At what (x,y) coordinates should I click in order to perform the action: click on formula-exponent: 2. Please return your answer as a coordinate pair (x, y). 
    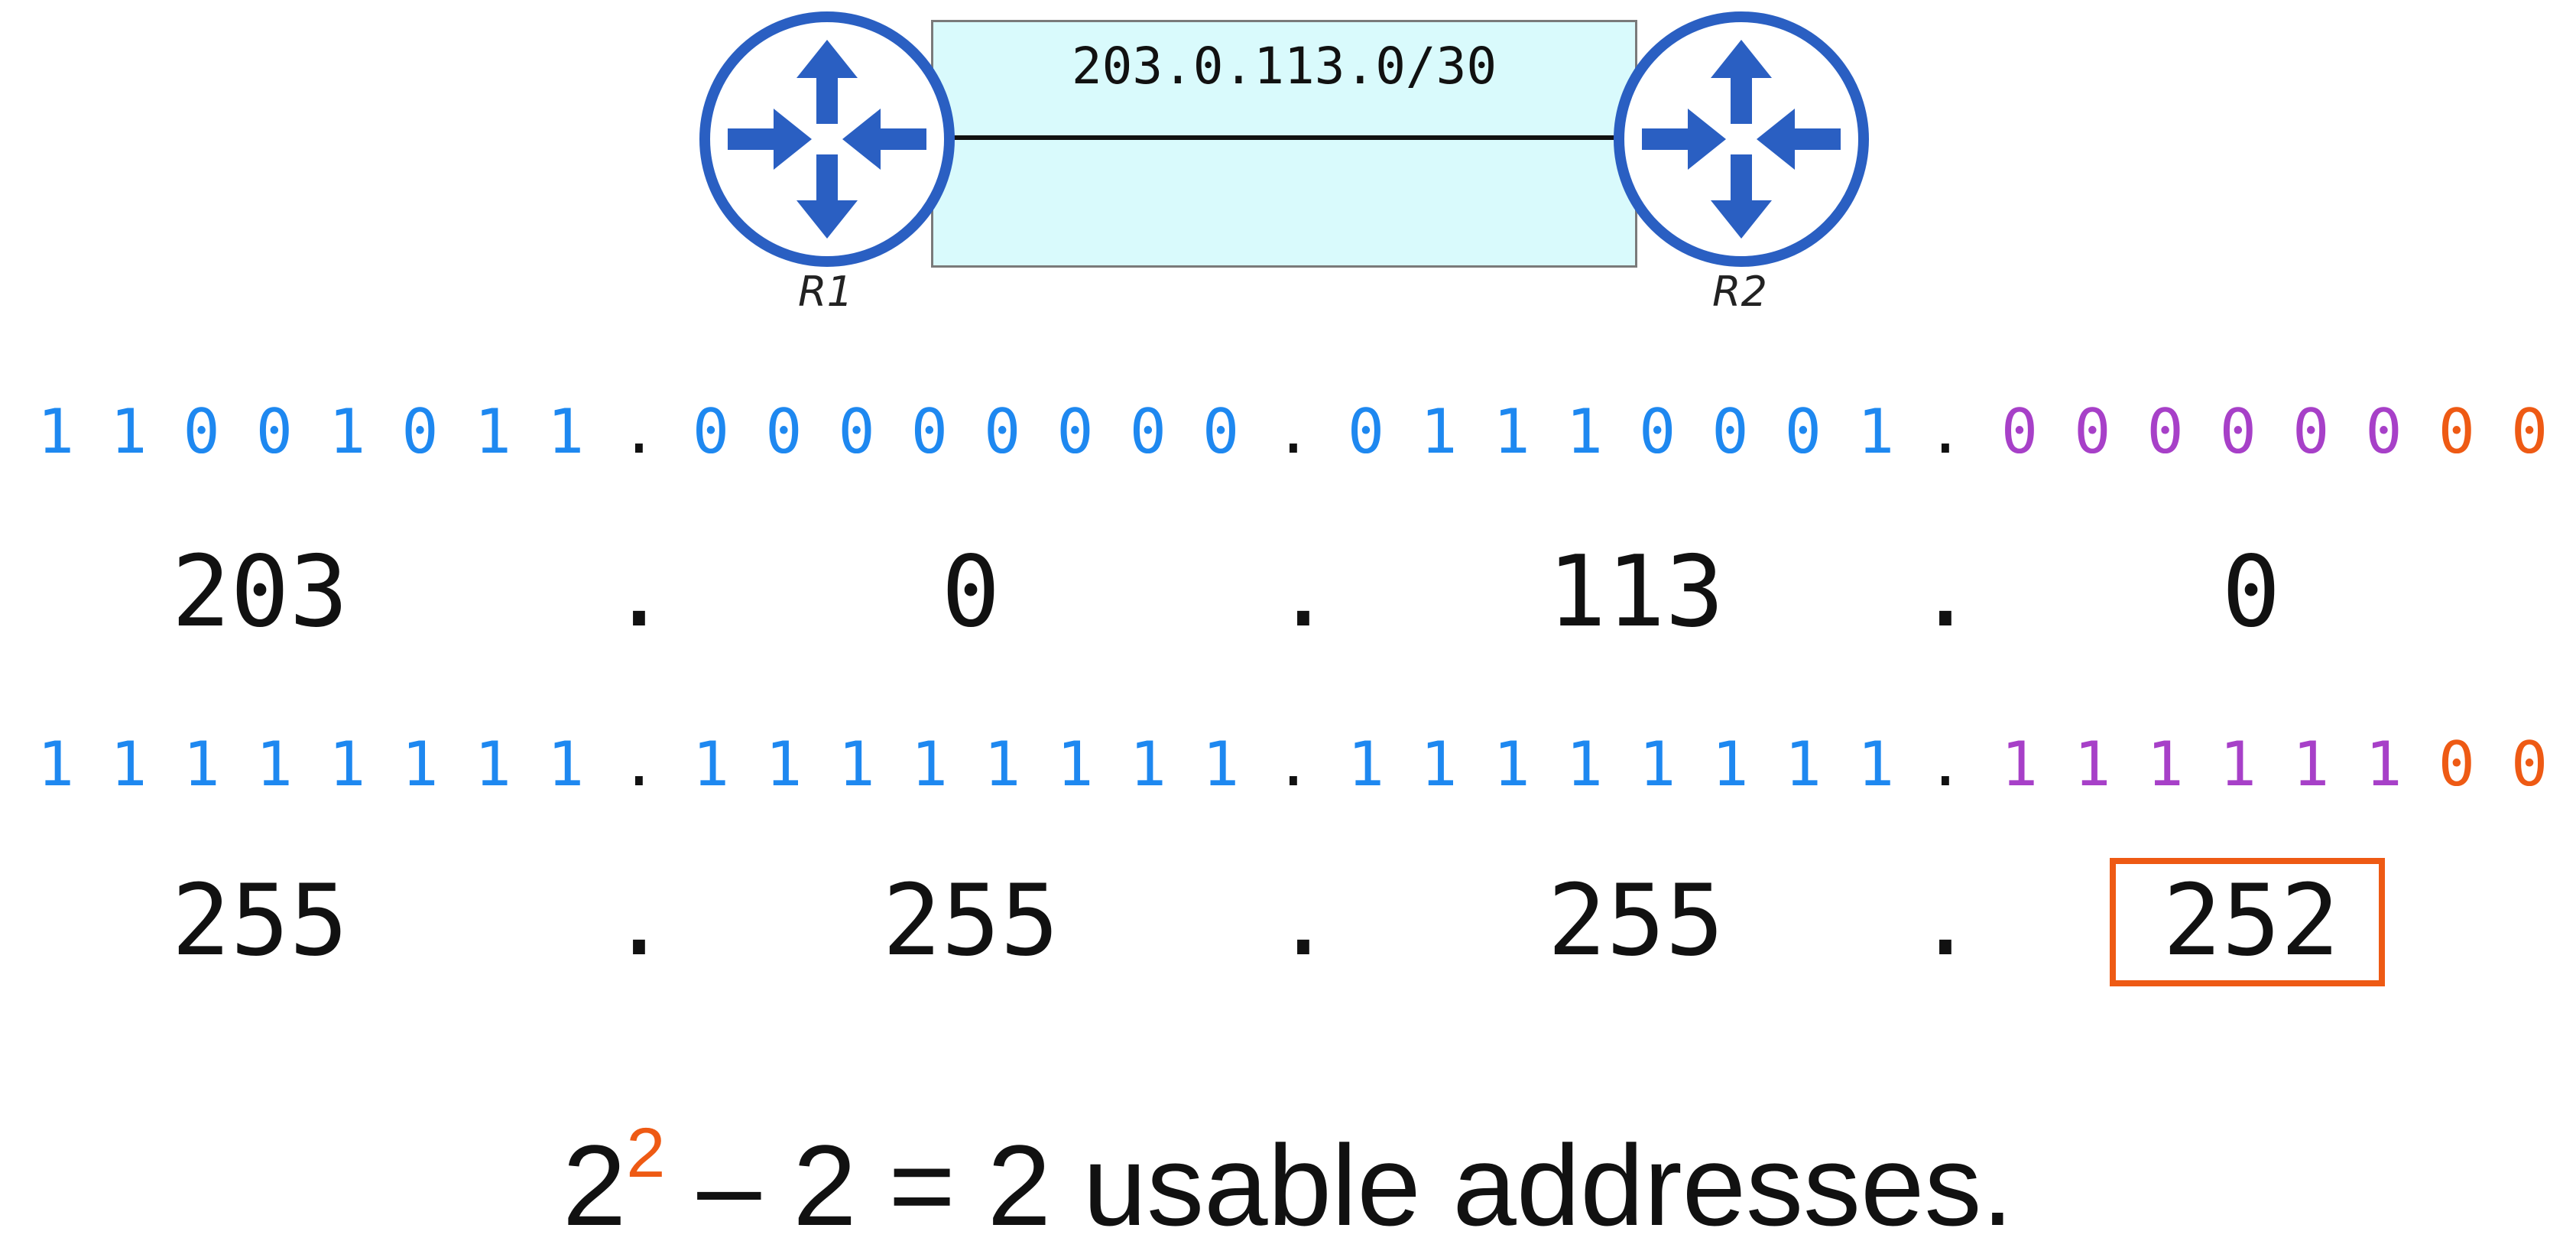
    Looking at the image, I should click on (646, 1153).